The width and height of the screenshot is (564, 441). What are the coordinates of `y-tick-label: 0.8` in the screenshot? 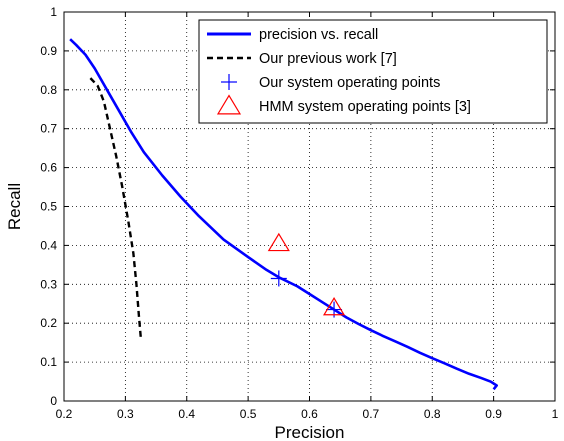 It's located at (48, 90).